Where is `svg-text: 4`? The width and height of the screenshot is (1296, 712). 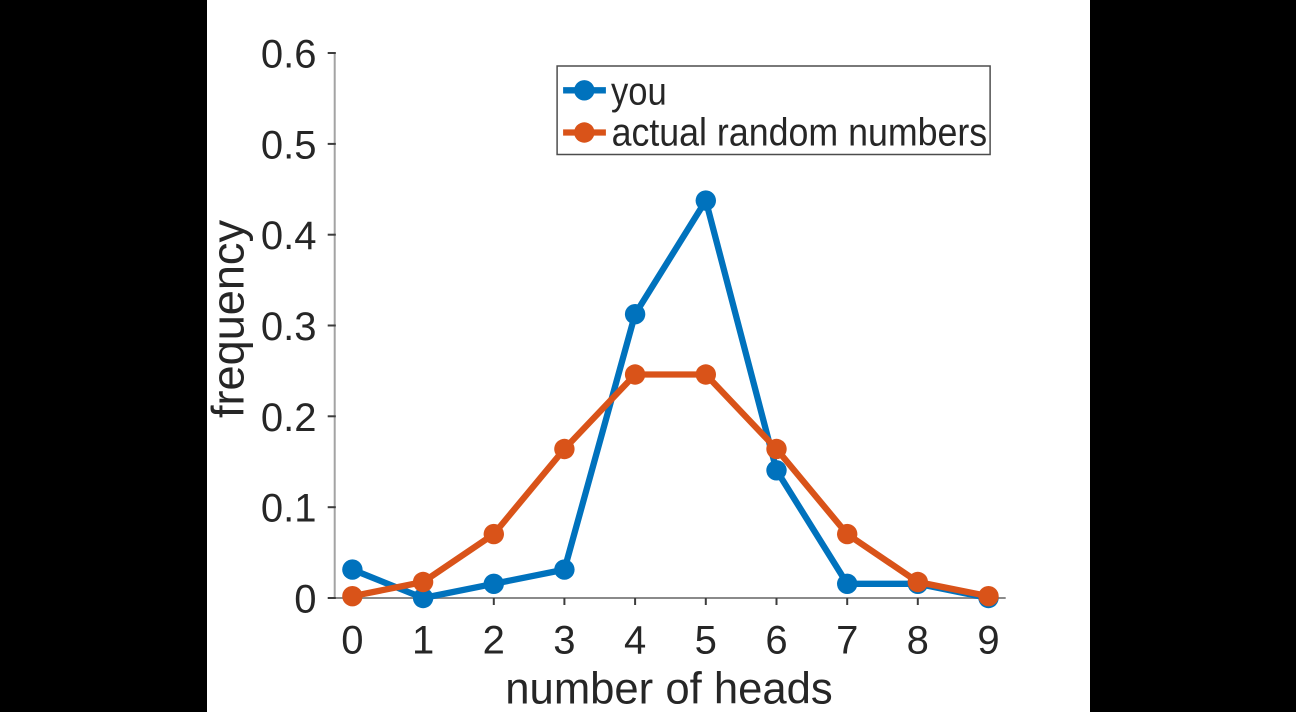
svg-text: 4 is located at coordinates (635, 641).